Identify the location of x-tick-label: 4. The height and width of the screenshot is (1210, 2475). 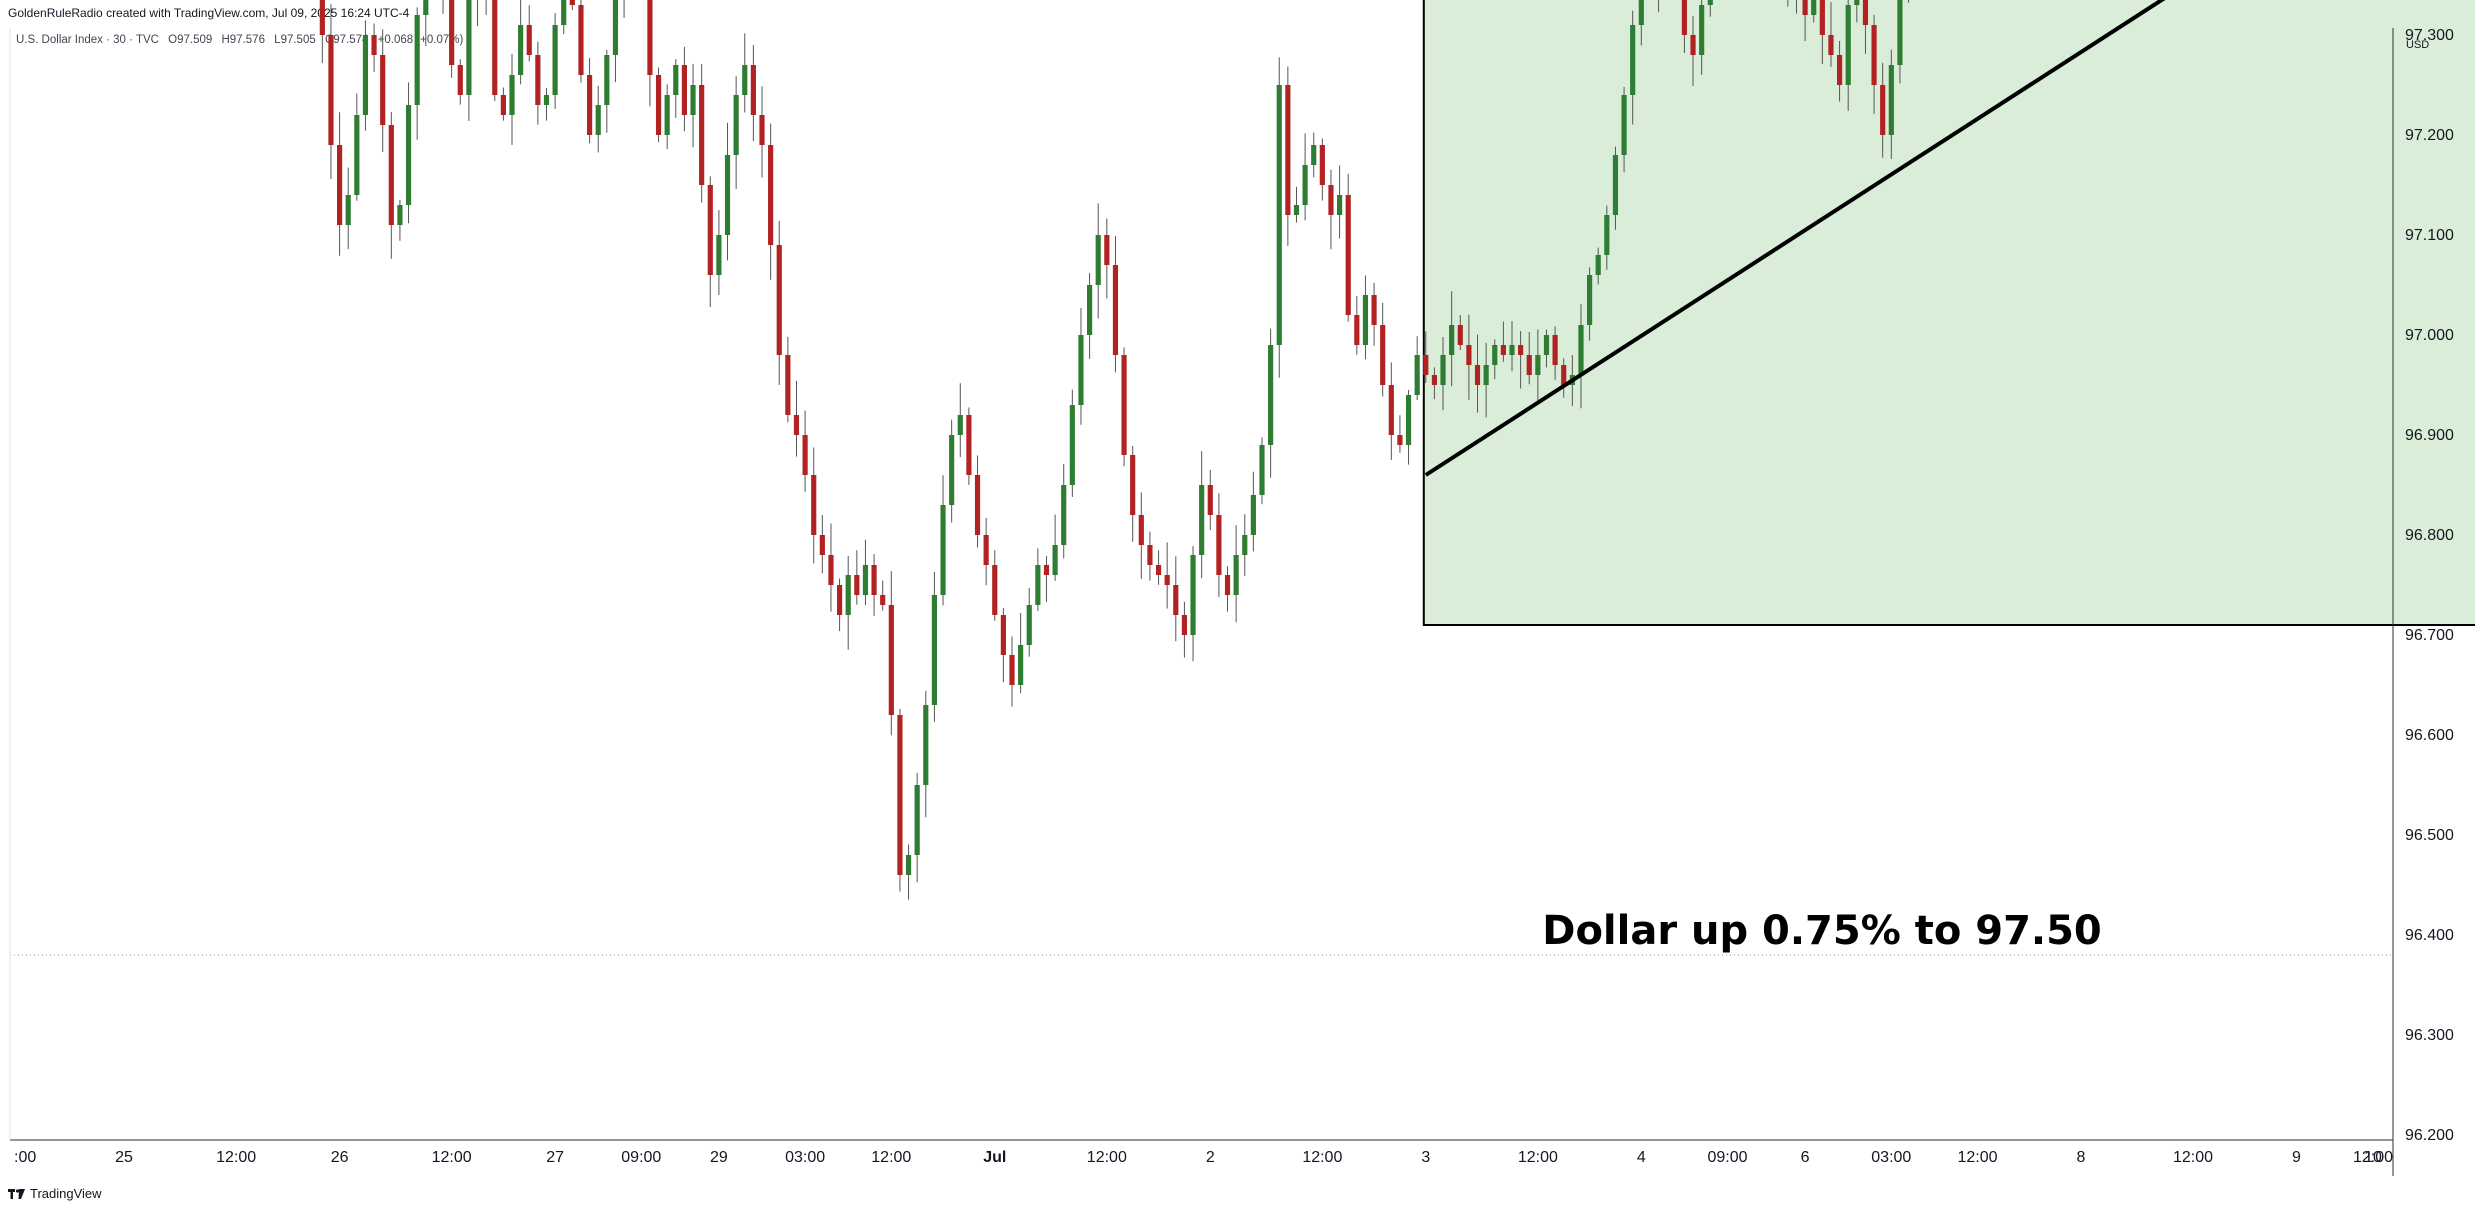
(1641, 1157).